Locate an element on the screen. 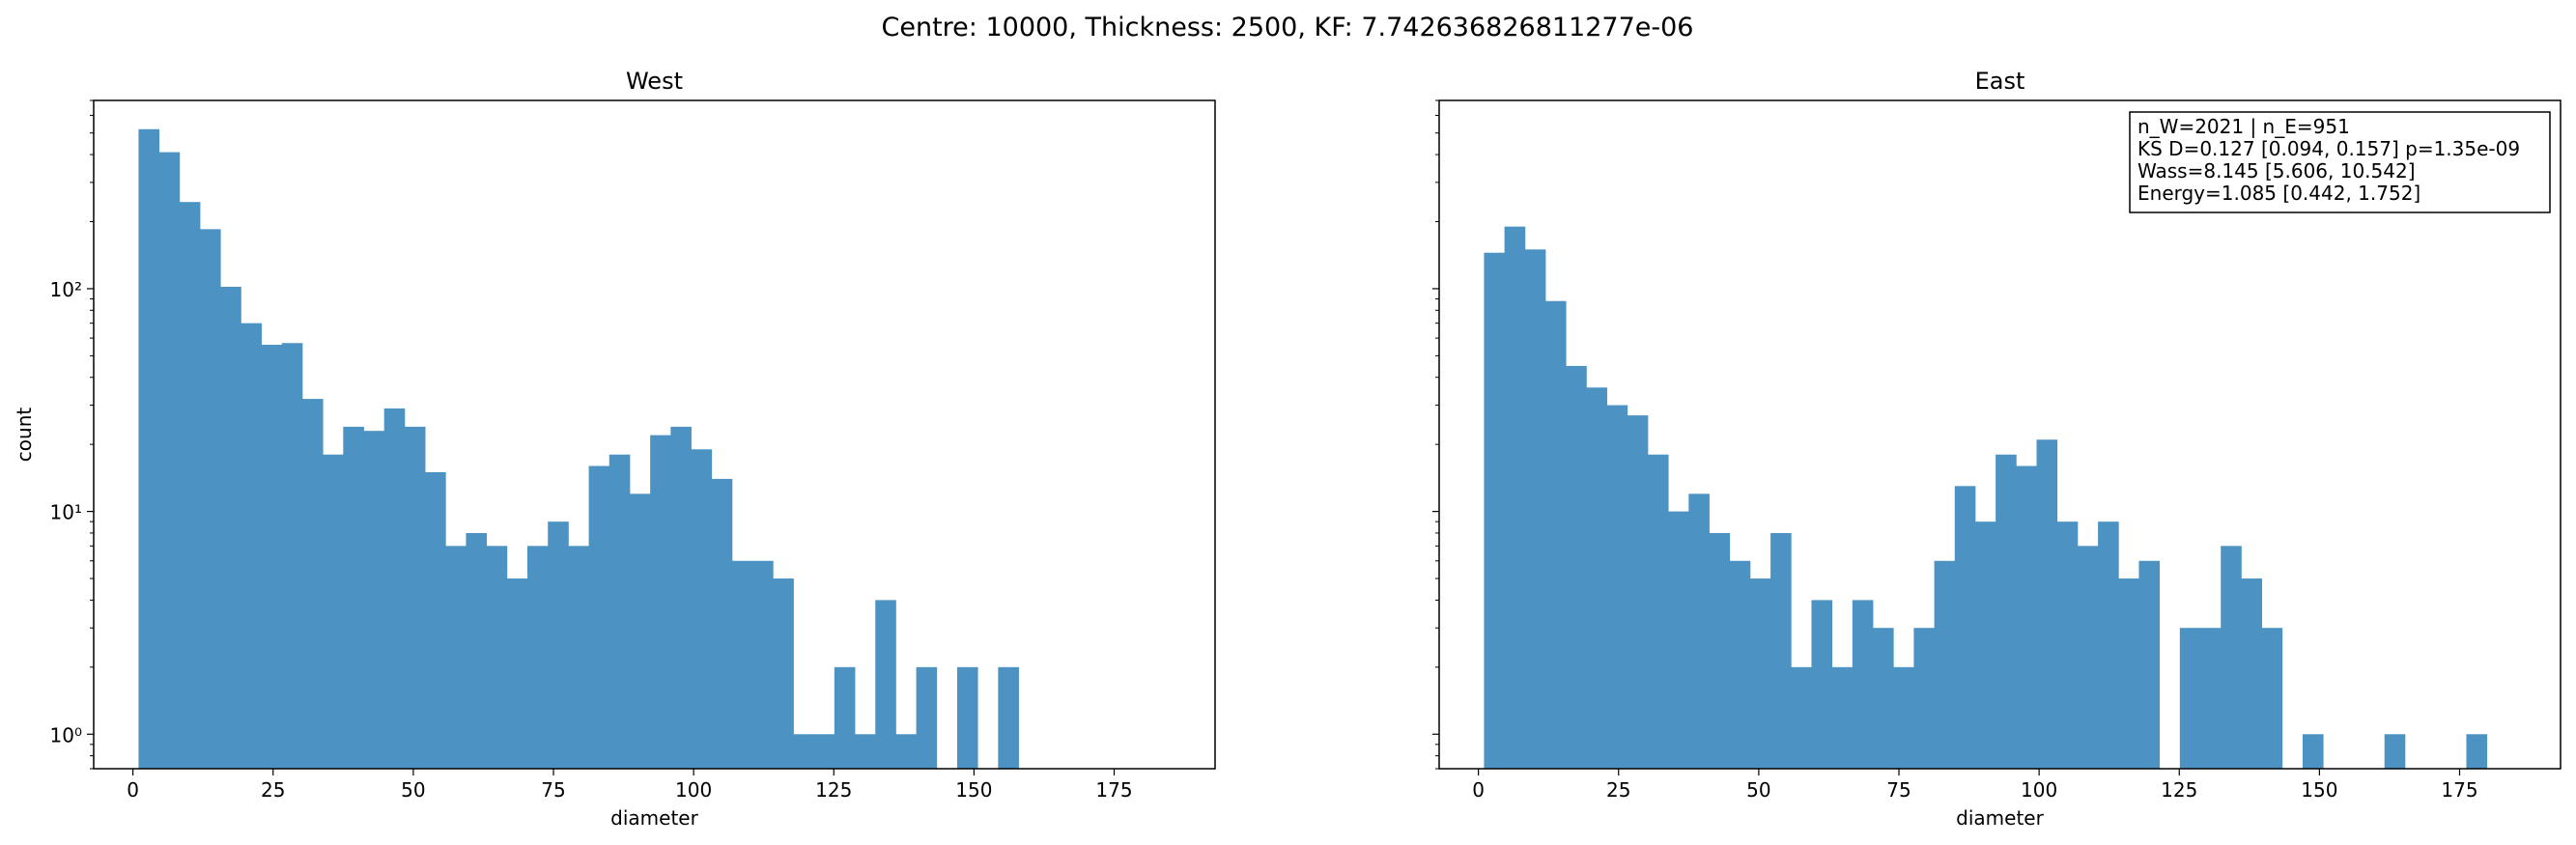 This screenshot has width=2576, height=845. west-x-tick-label: 25 is located at coordinates (273, 790).